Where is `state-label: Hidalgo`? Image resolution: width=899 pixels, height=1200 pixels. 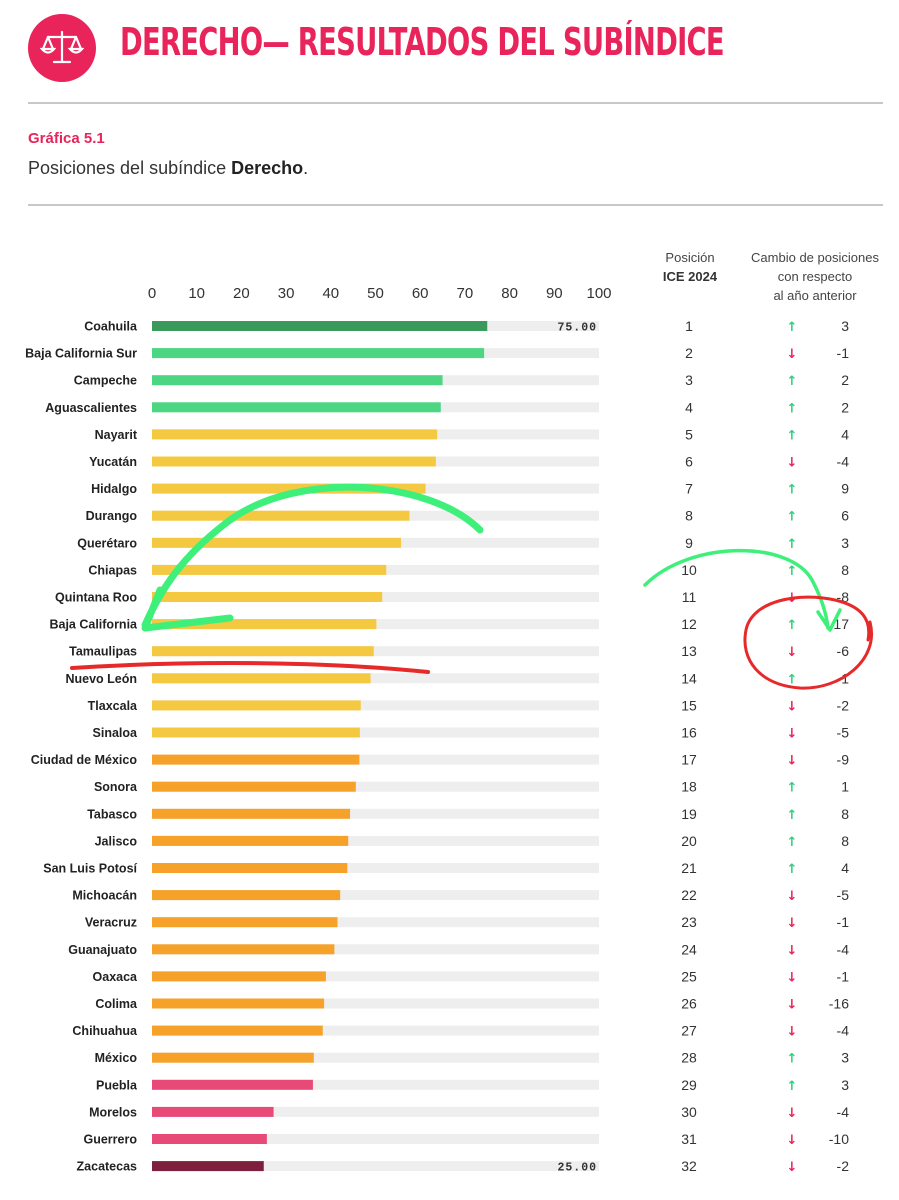 state-label: Hidalgo is located at coordinates (114, 489).